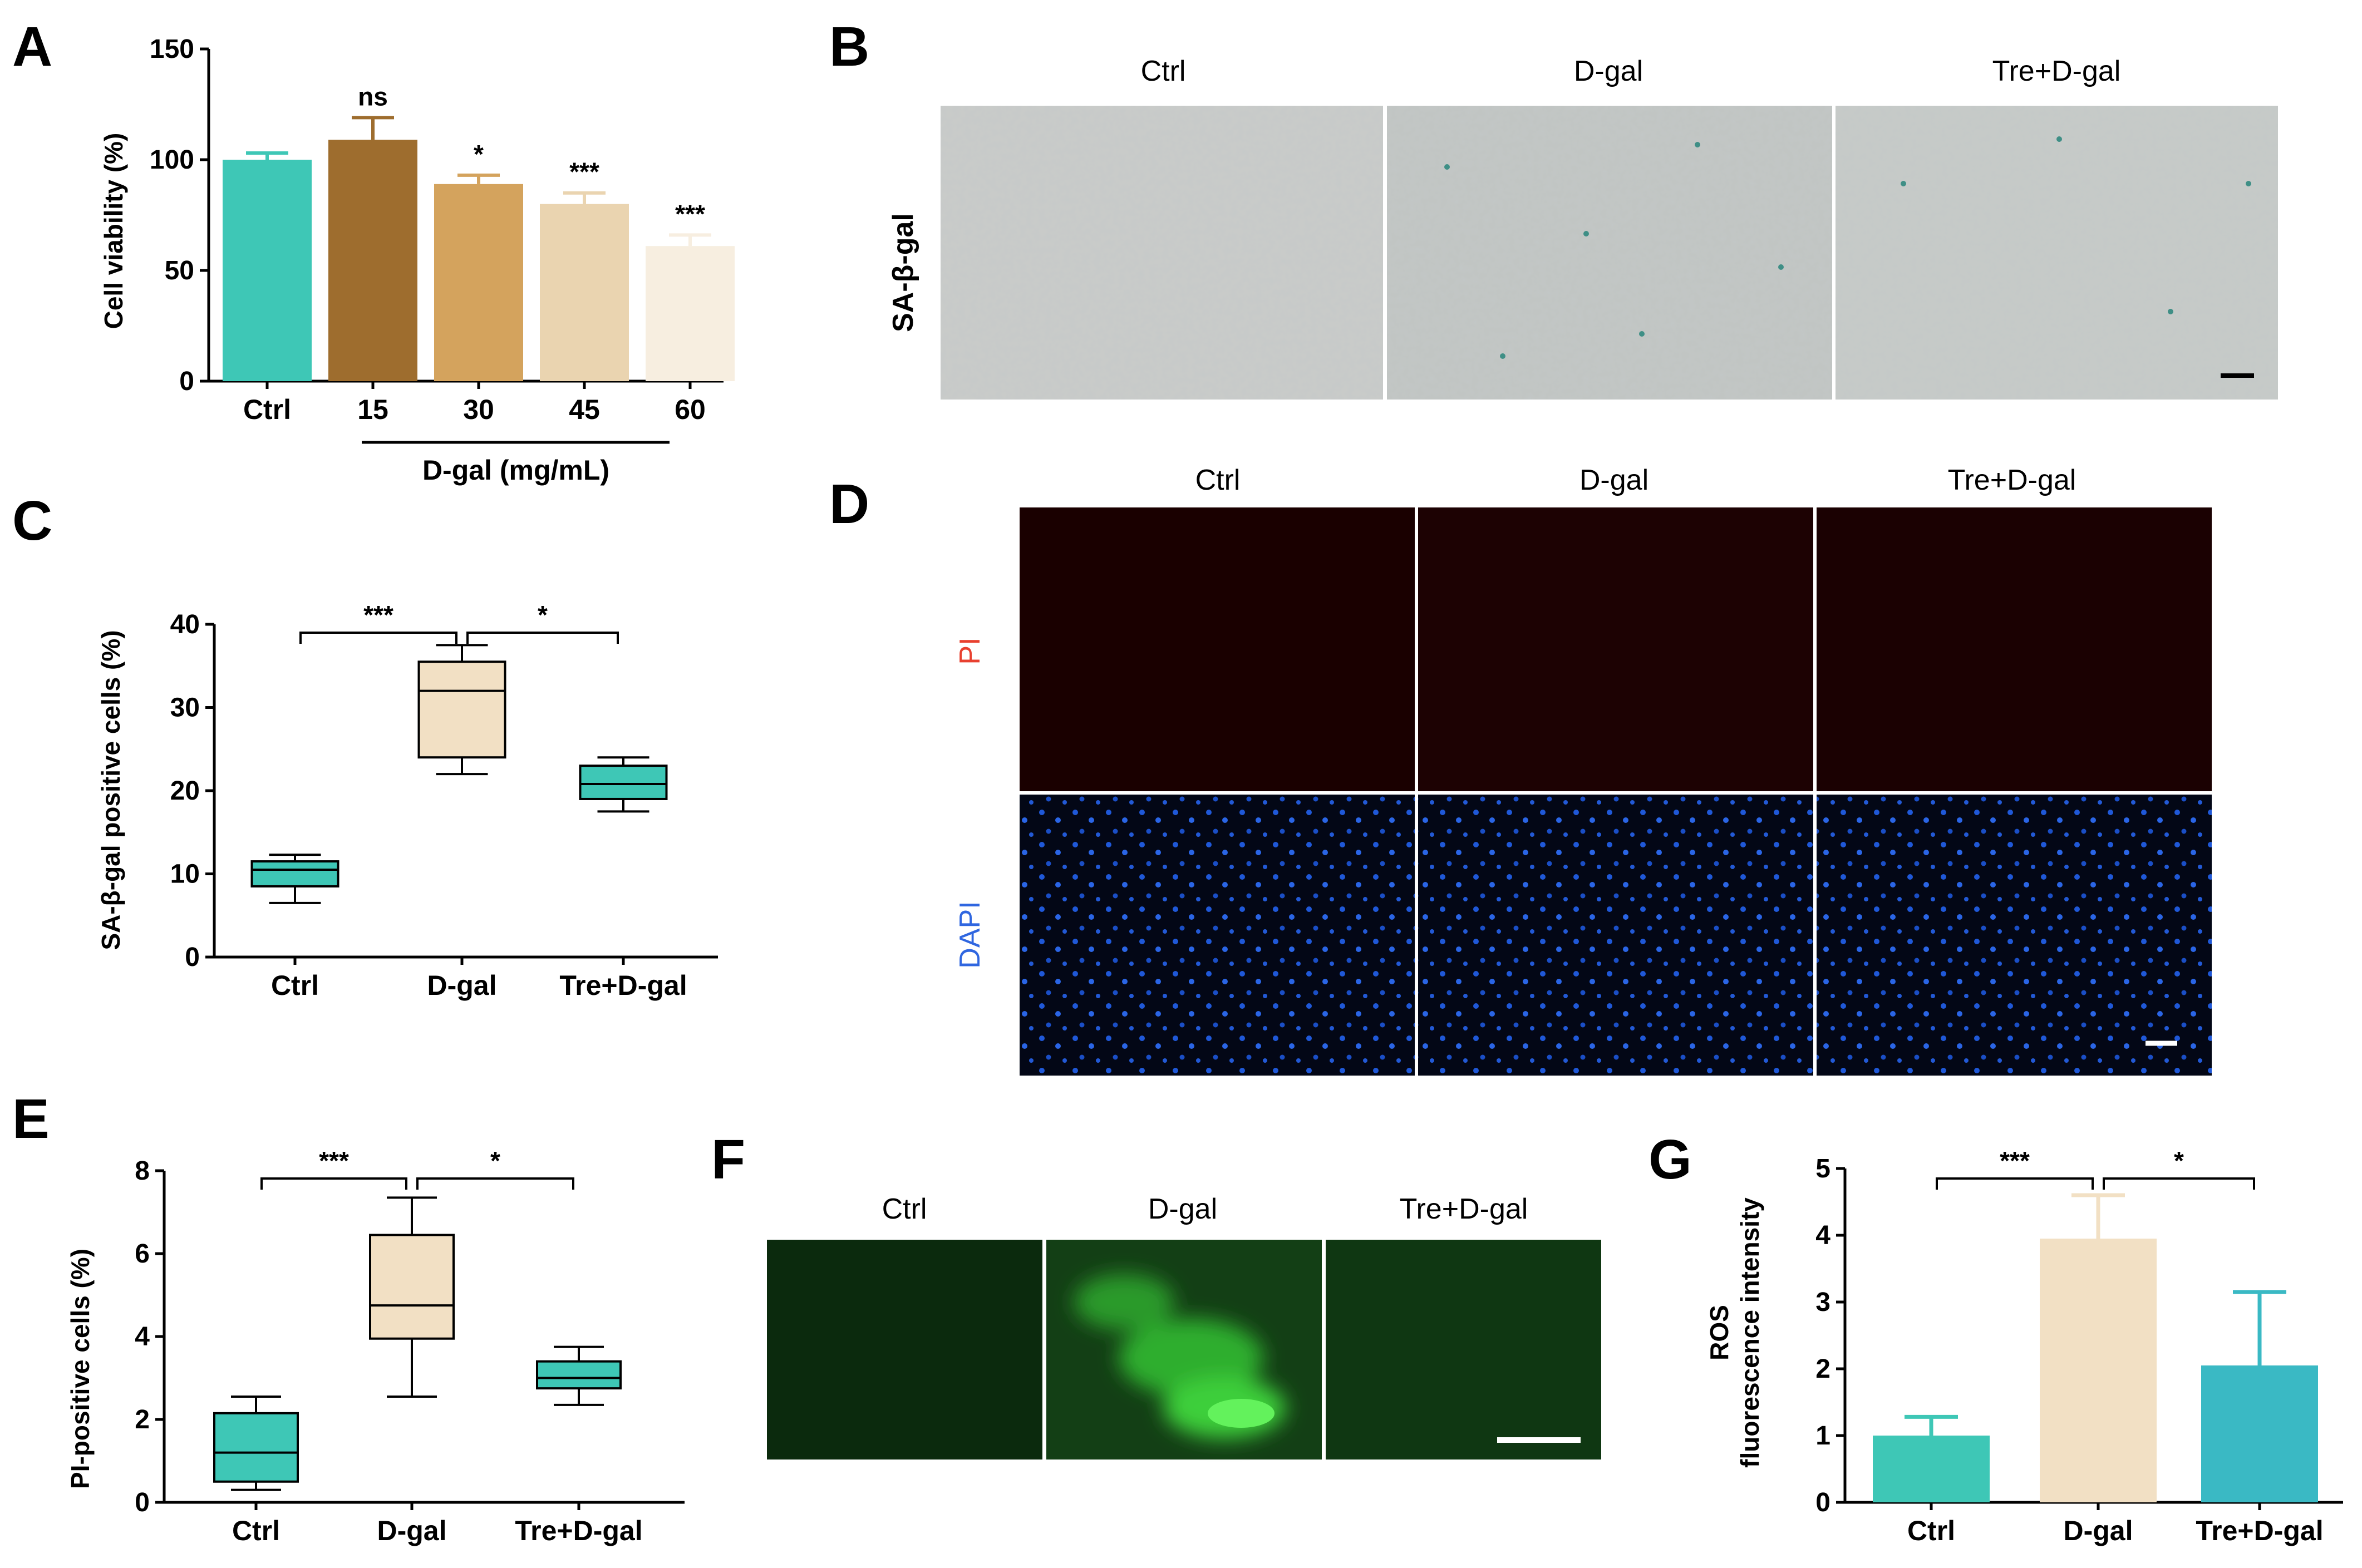 The width and height of the screenshot is (2362, 1568). Describe the element at coordinates (1162, 253) in the screenshot. I see `panel-b-image-ctrl` at that location.